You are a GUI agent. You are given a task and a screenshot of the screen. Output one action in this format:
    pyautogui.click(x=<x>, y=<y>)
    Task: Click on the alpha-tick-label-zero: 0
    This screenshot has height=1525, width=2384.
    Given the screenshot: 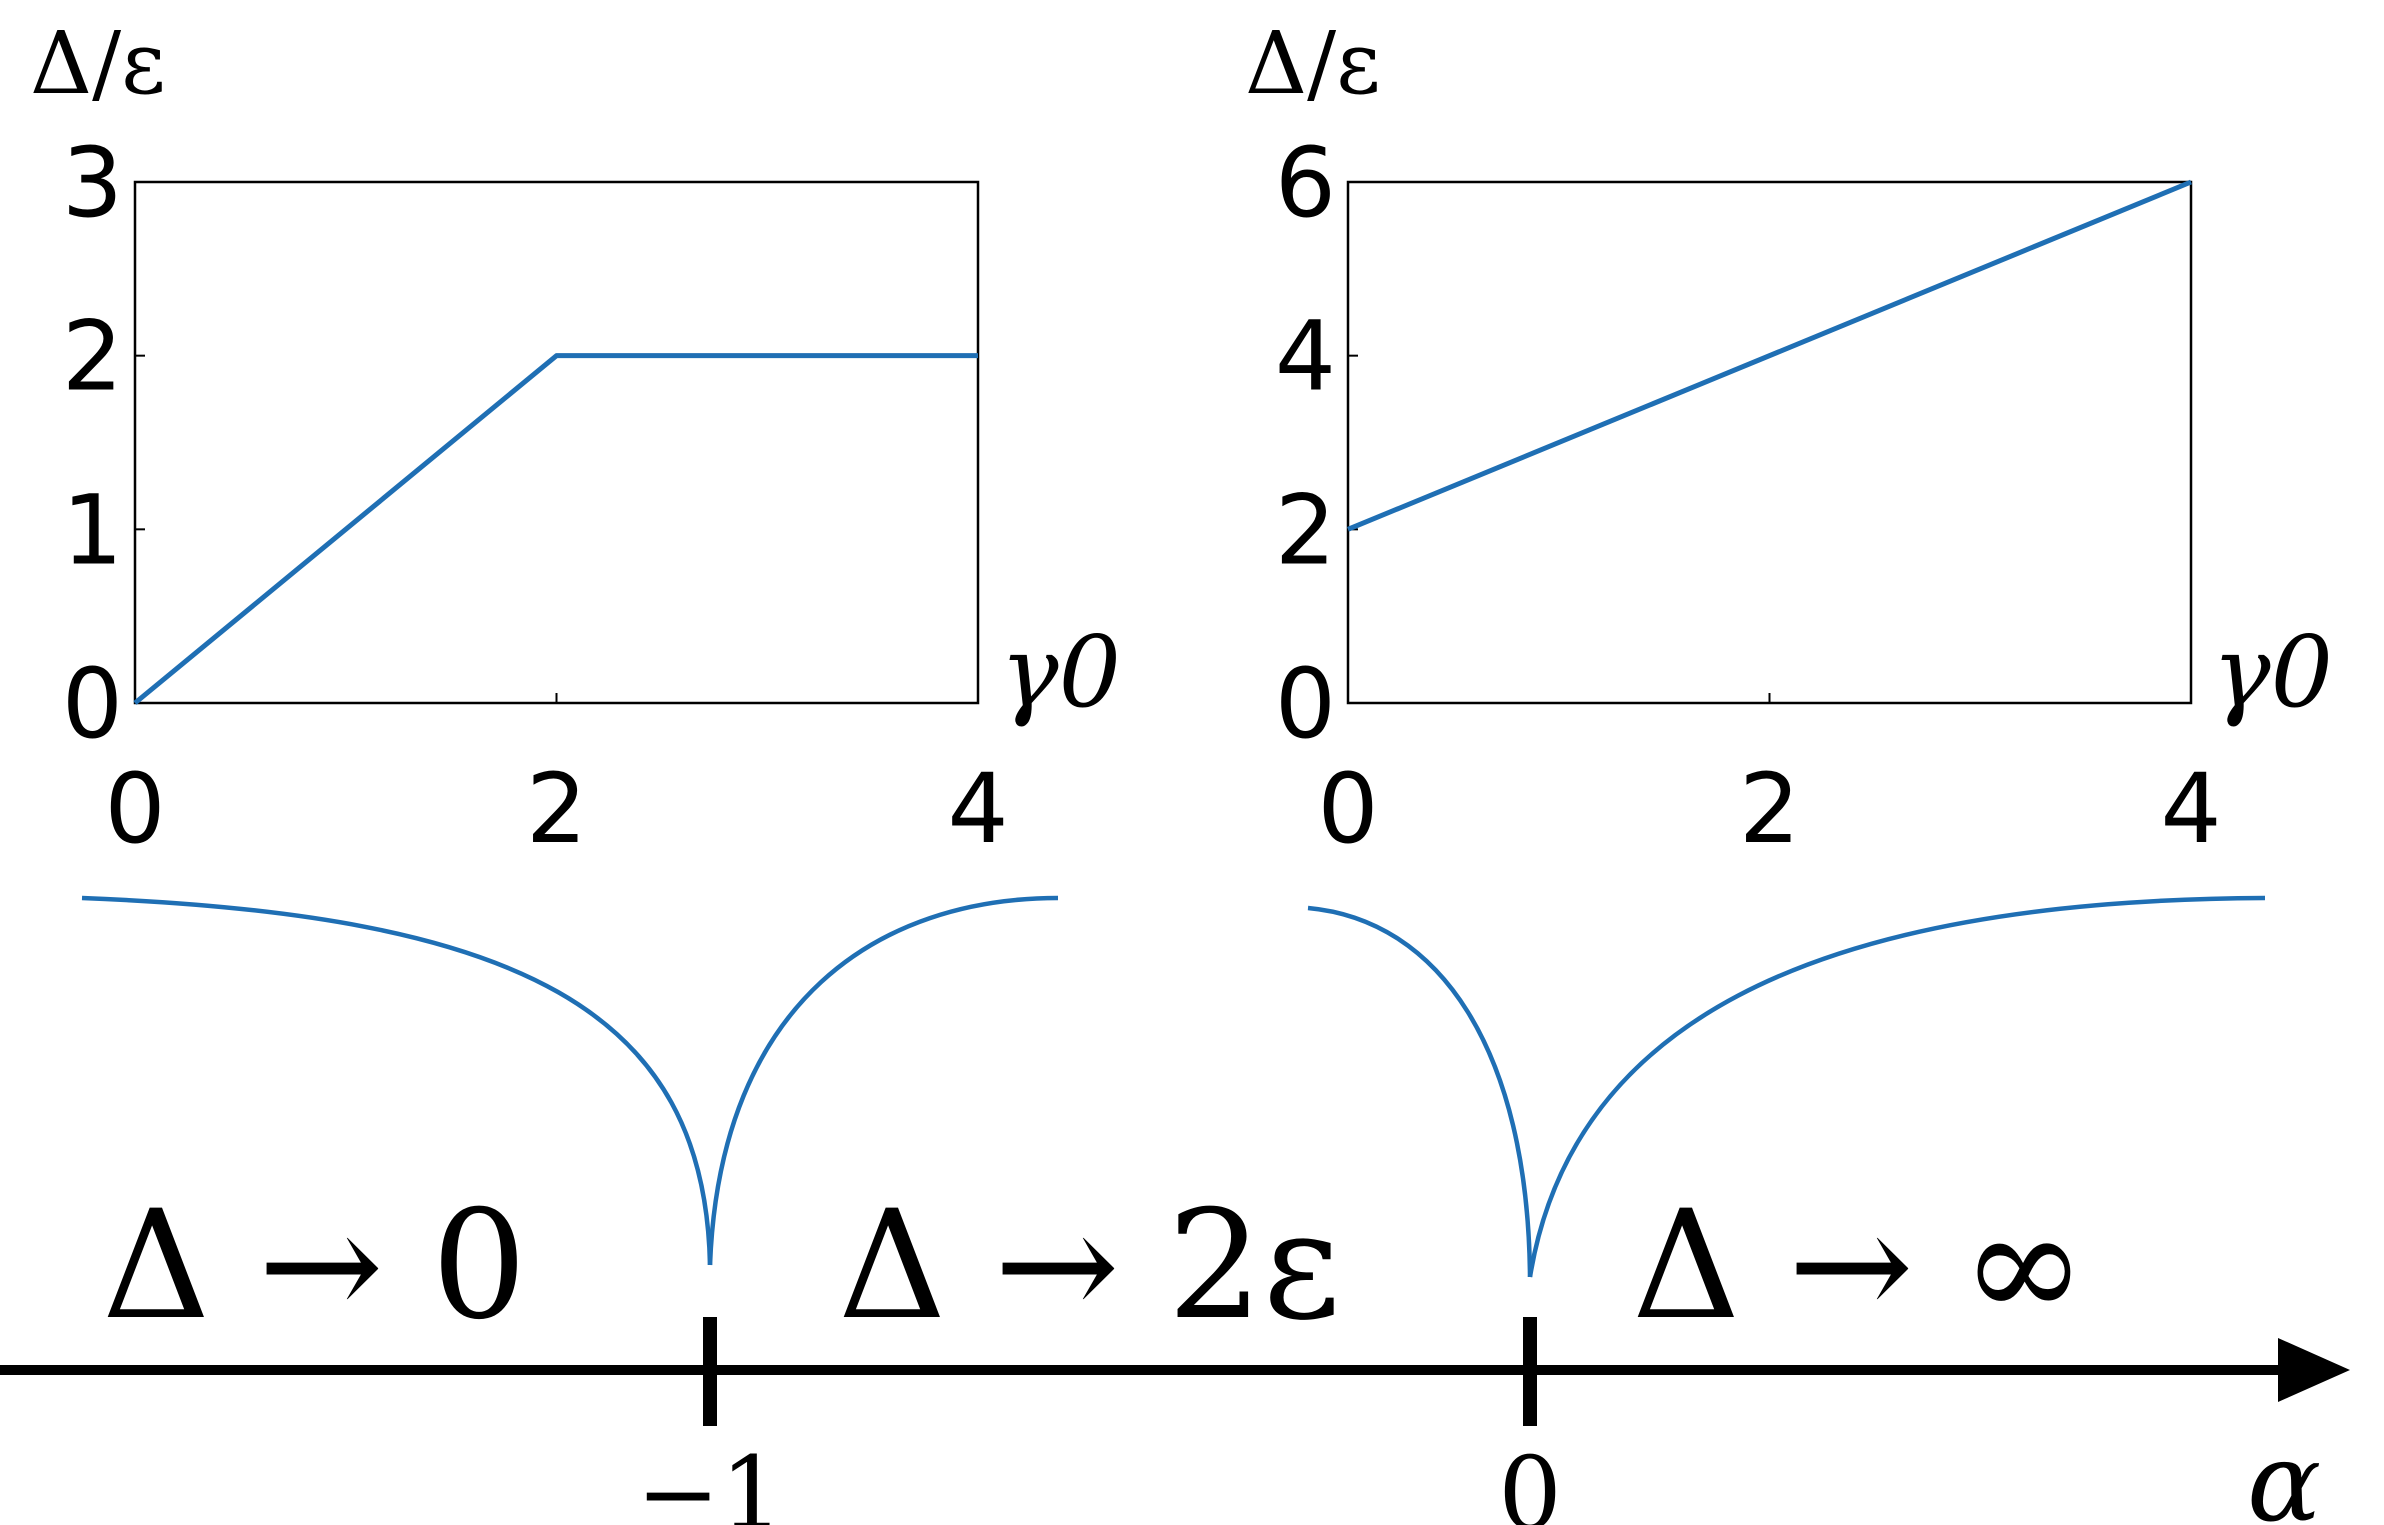 What is the action you would take?
    pyautogui.click(x=1530, y=1480)
    